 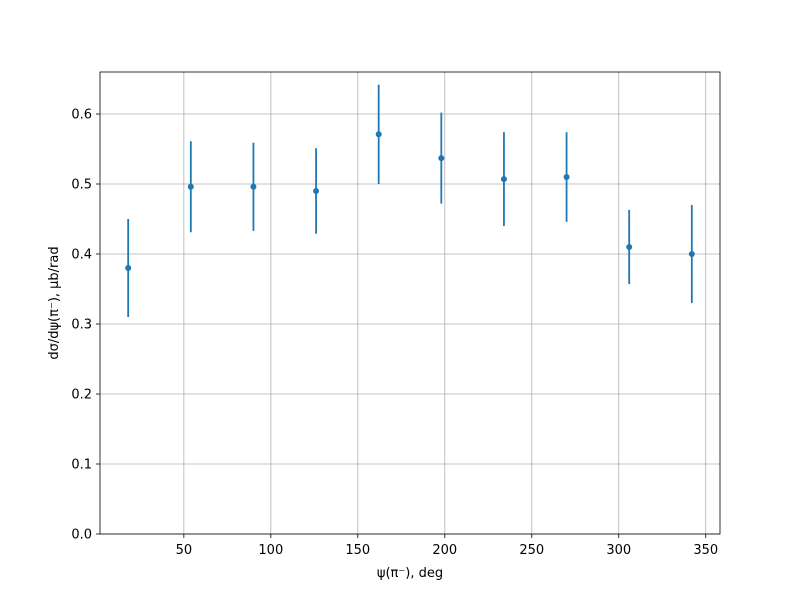 What do you see at coordinates (410, 573) in the screenshot?
I see `x-axis-label: ψ(π⁻), deg` at bounding box center [410, 573].